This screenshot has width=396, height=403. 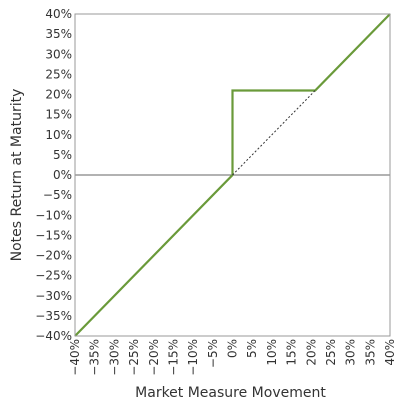 What do you see at coordinates (53, 256) in the screenshot?
I see `y-tick-label: −20%` at bounding box center [53, 256].